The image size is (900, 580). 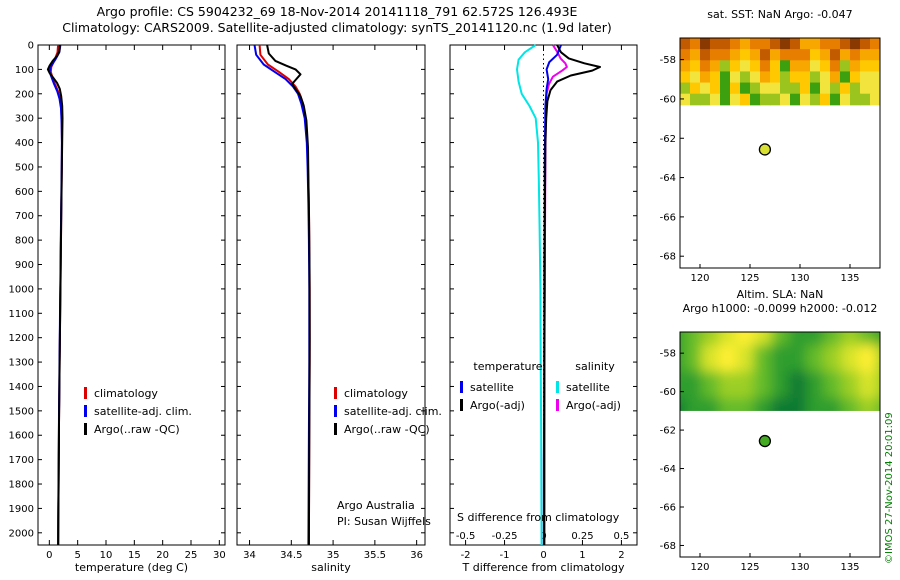 I want to click on t-satellite-line-swatch, so click(x=461, y=387).